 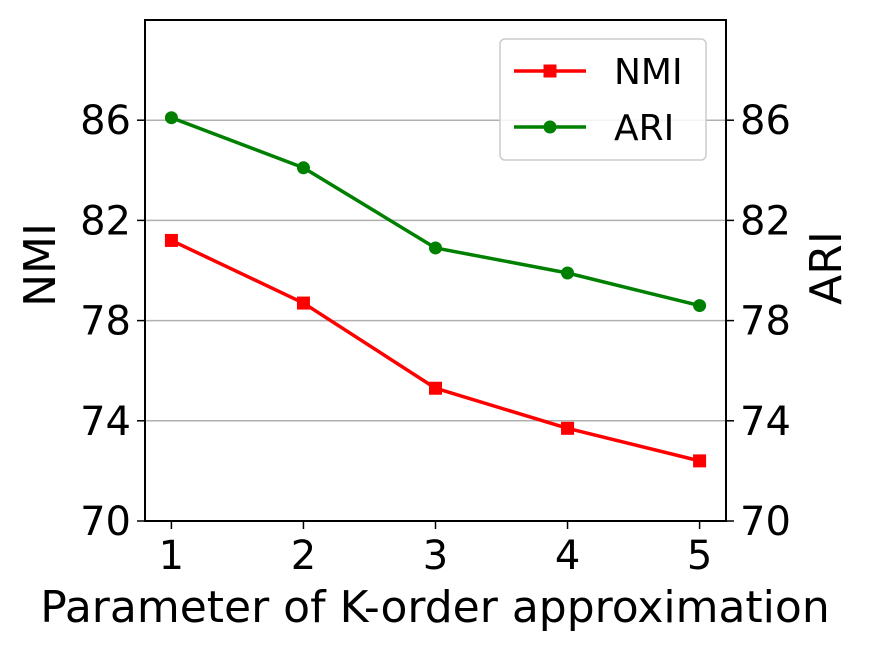 I want to click on right-y-tick-label: 86, so click(x=765, y=121).